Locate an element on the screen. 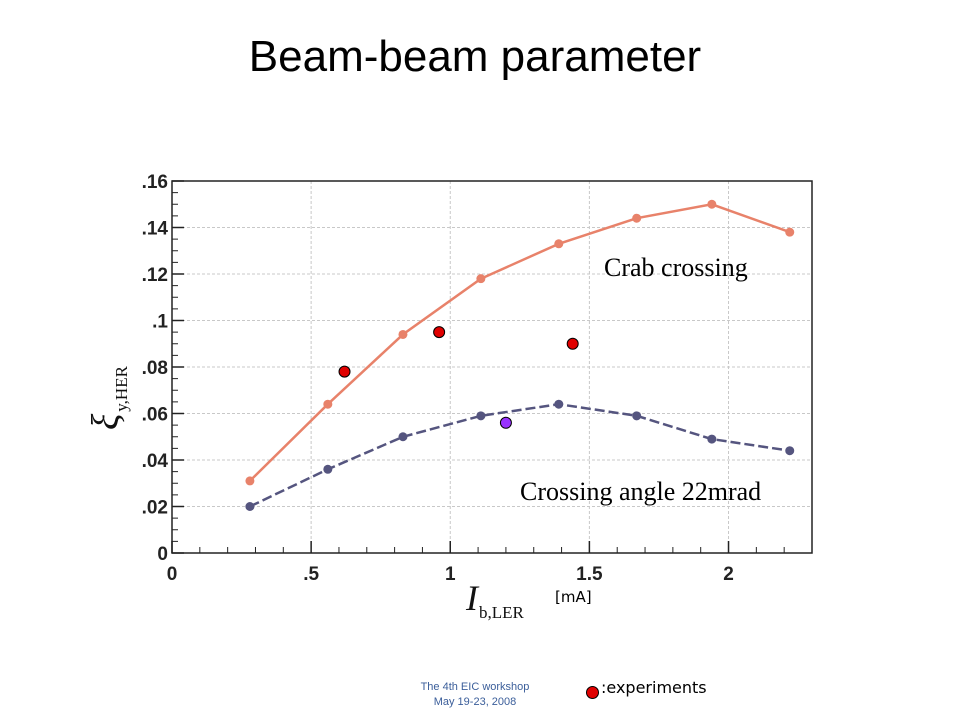 The image size is (960, 720). y-axis-subscript: y,HER is located at coordinates (121, 388).